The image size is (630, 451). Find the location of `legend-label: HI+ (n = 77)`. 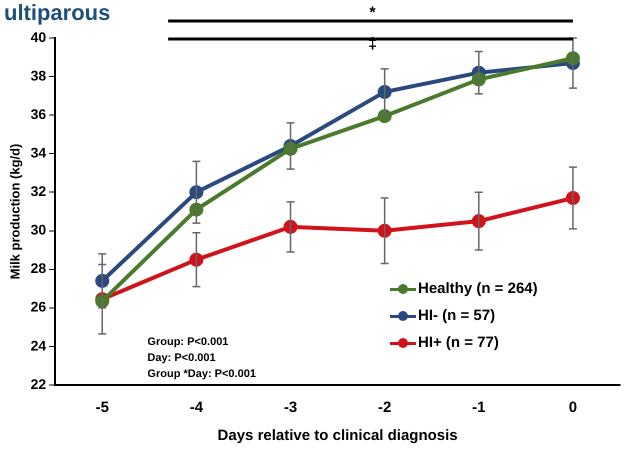

legend-label: HI+ (n = 77) is located at coordinates (458, 342).